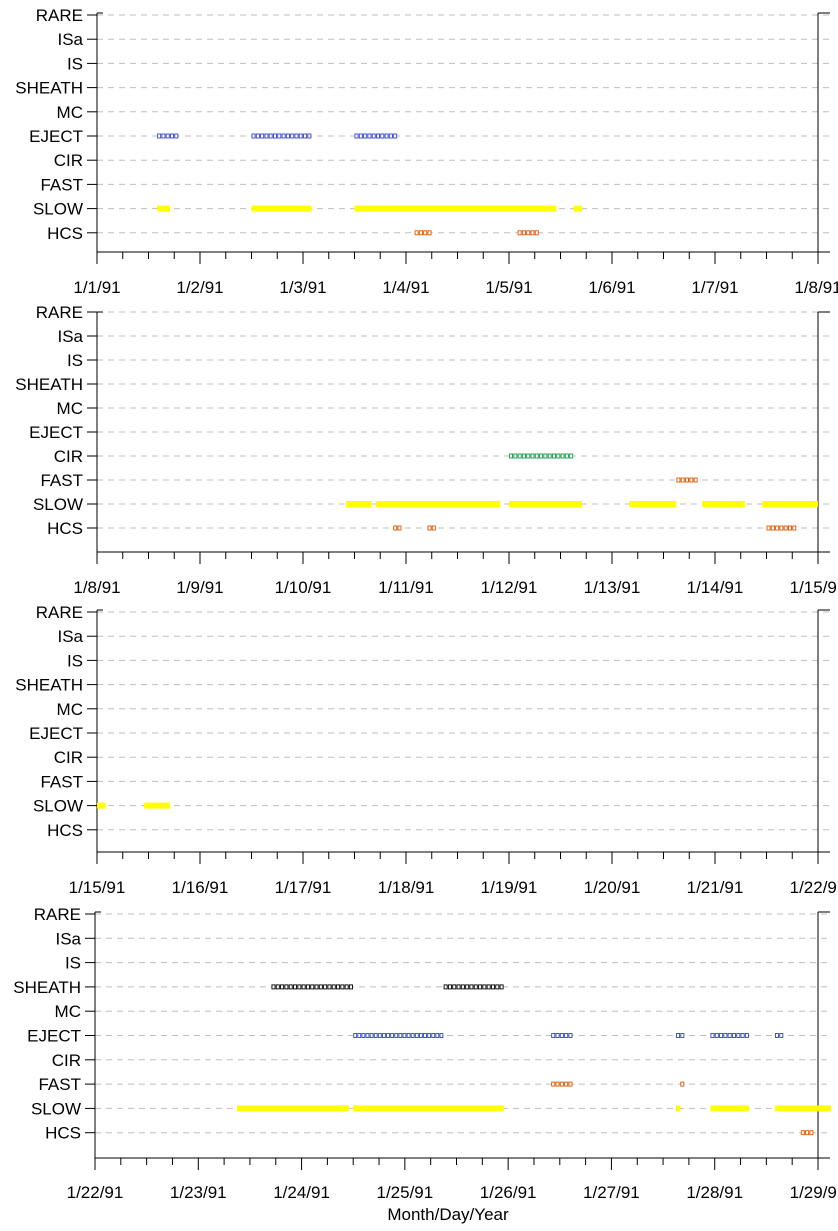  Describe the element at coordinates (678, 1035) in the screenshot. I see `panel-4-segment-eject-5-cell` at that location.